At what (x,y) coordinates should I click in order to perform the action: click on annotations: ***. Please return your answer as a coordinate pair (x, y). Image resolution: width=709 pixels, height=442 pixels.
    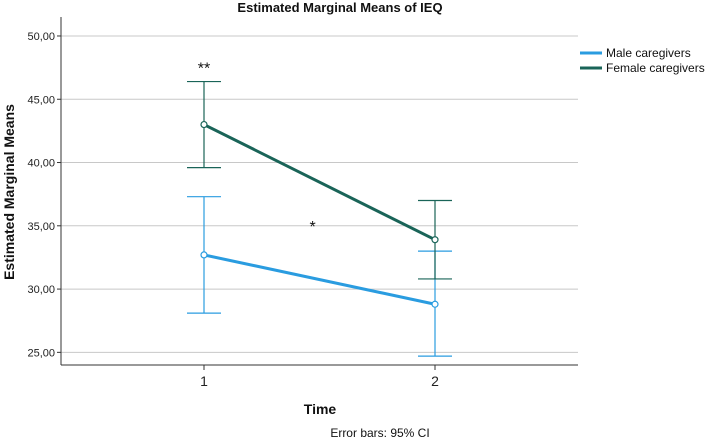
    Looking at the image, I should click on (257, 148).